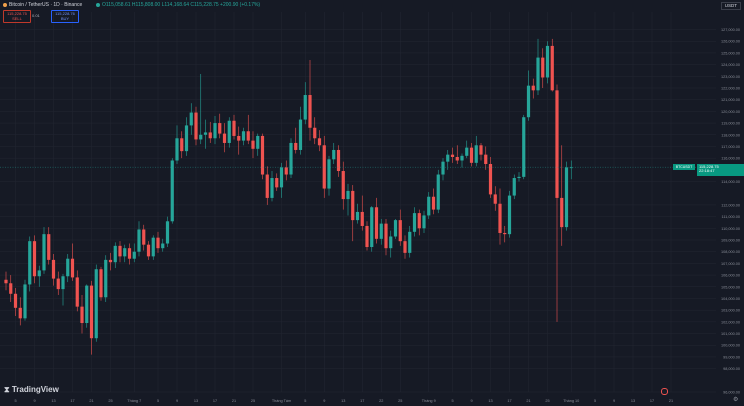  I want to click on event-marker-icon, so click(664, 391).